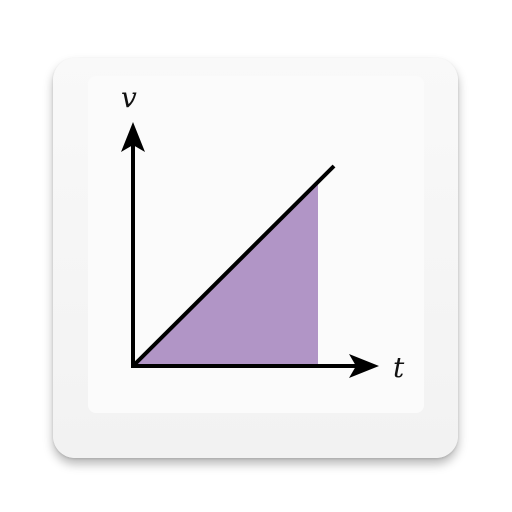 The height and width of the screenshot is (512, 512). I want to click on x-axis-arrowhead, so click(364, 366).